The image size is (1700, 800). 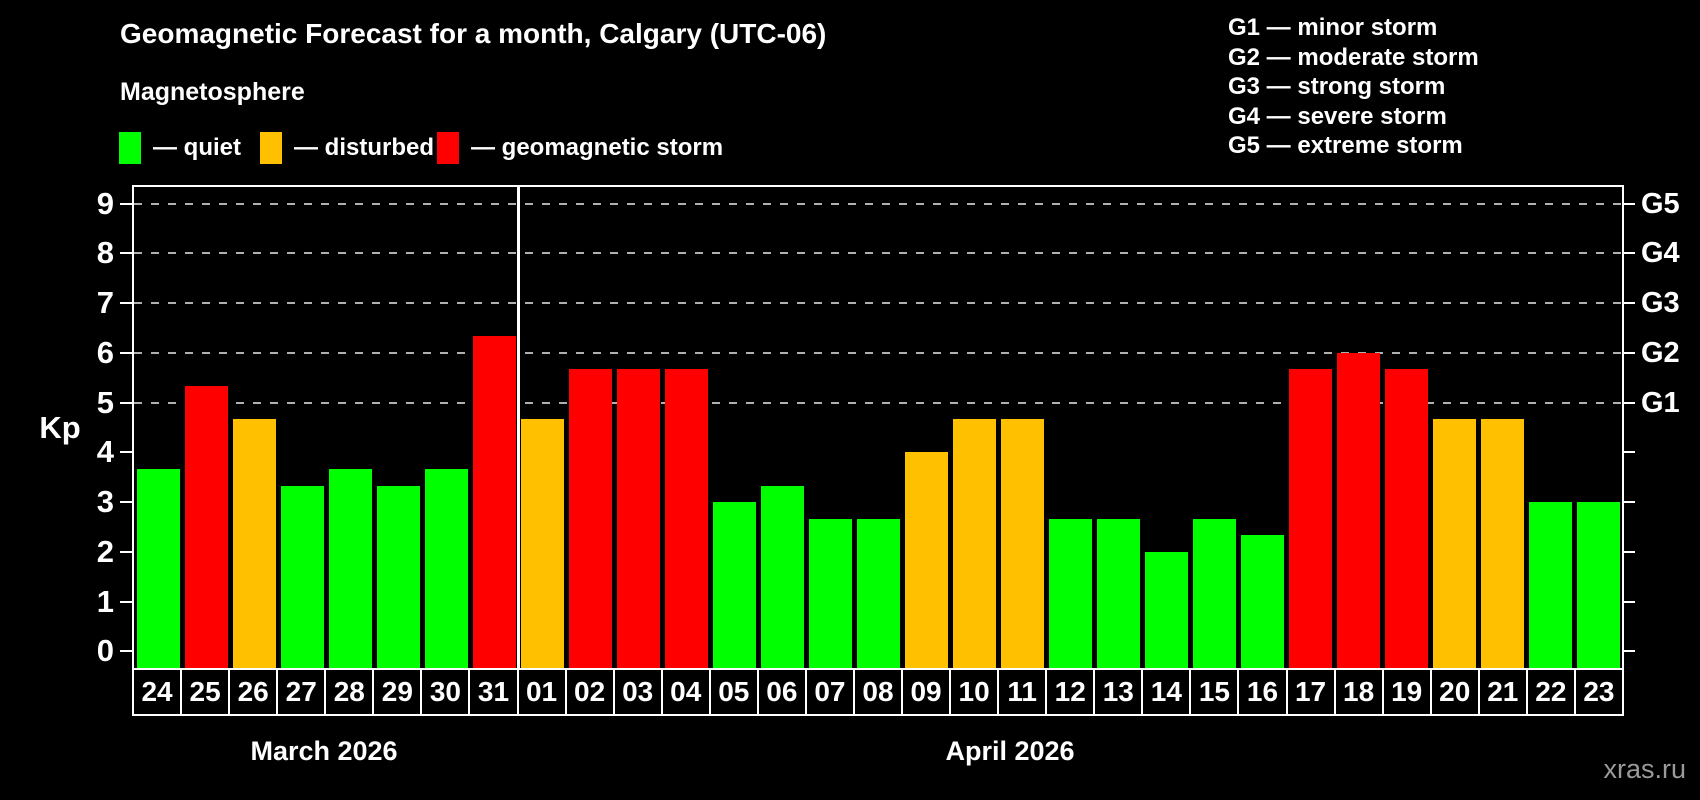 I want to click on day-cell-21: 21, so click(x=1501, y=692).